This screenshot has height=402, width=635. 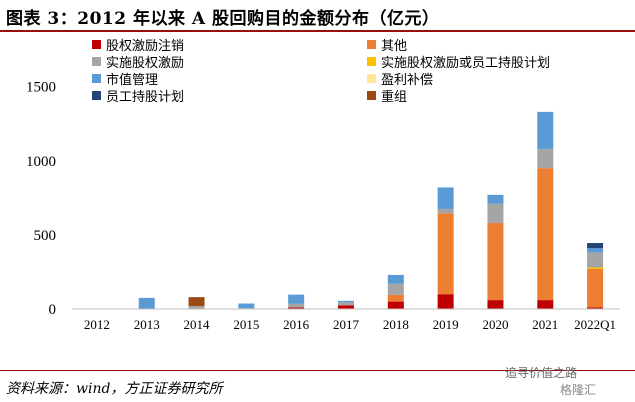 What do you see at coordinates (541, 373) in the screenshot?
I see `watermark-text: 追寻价值之路` at bounding box center [541, 373].